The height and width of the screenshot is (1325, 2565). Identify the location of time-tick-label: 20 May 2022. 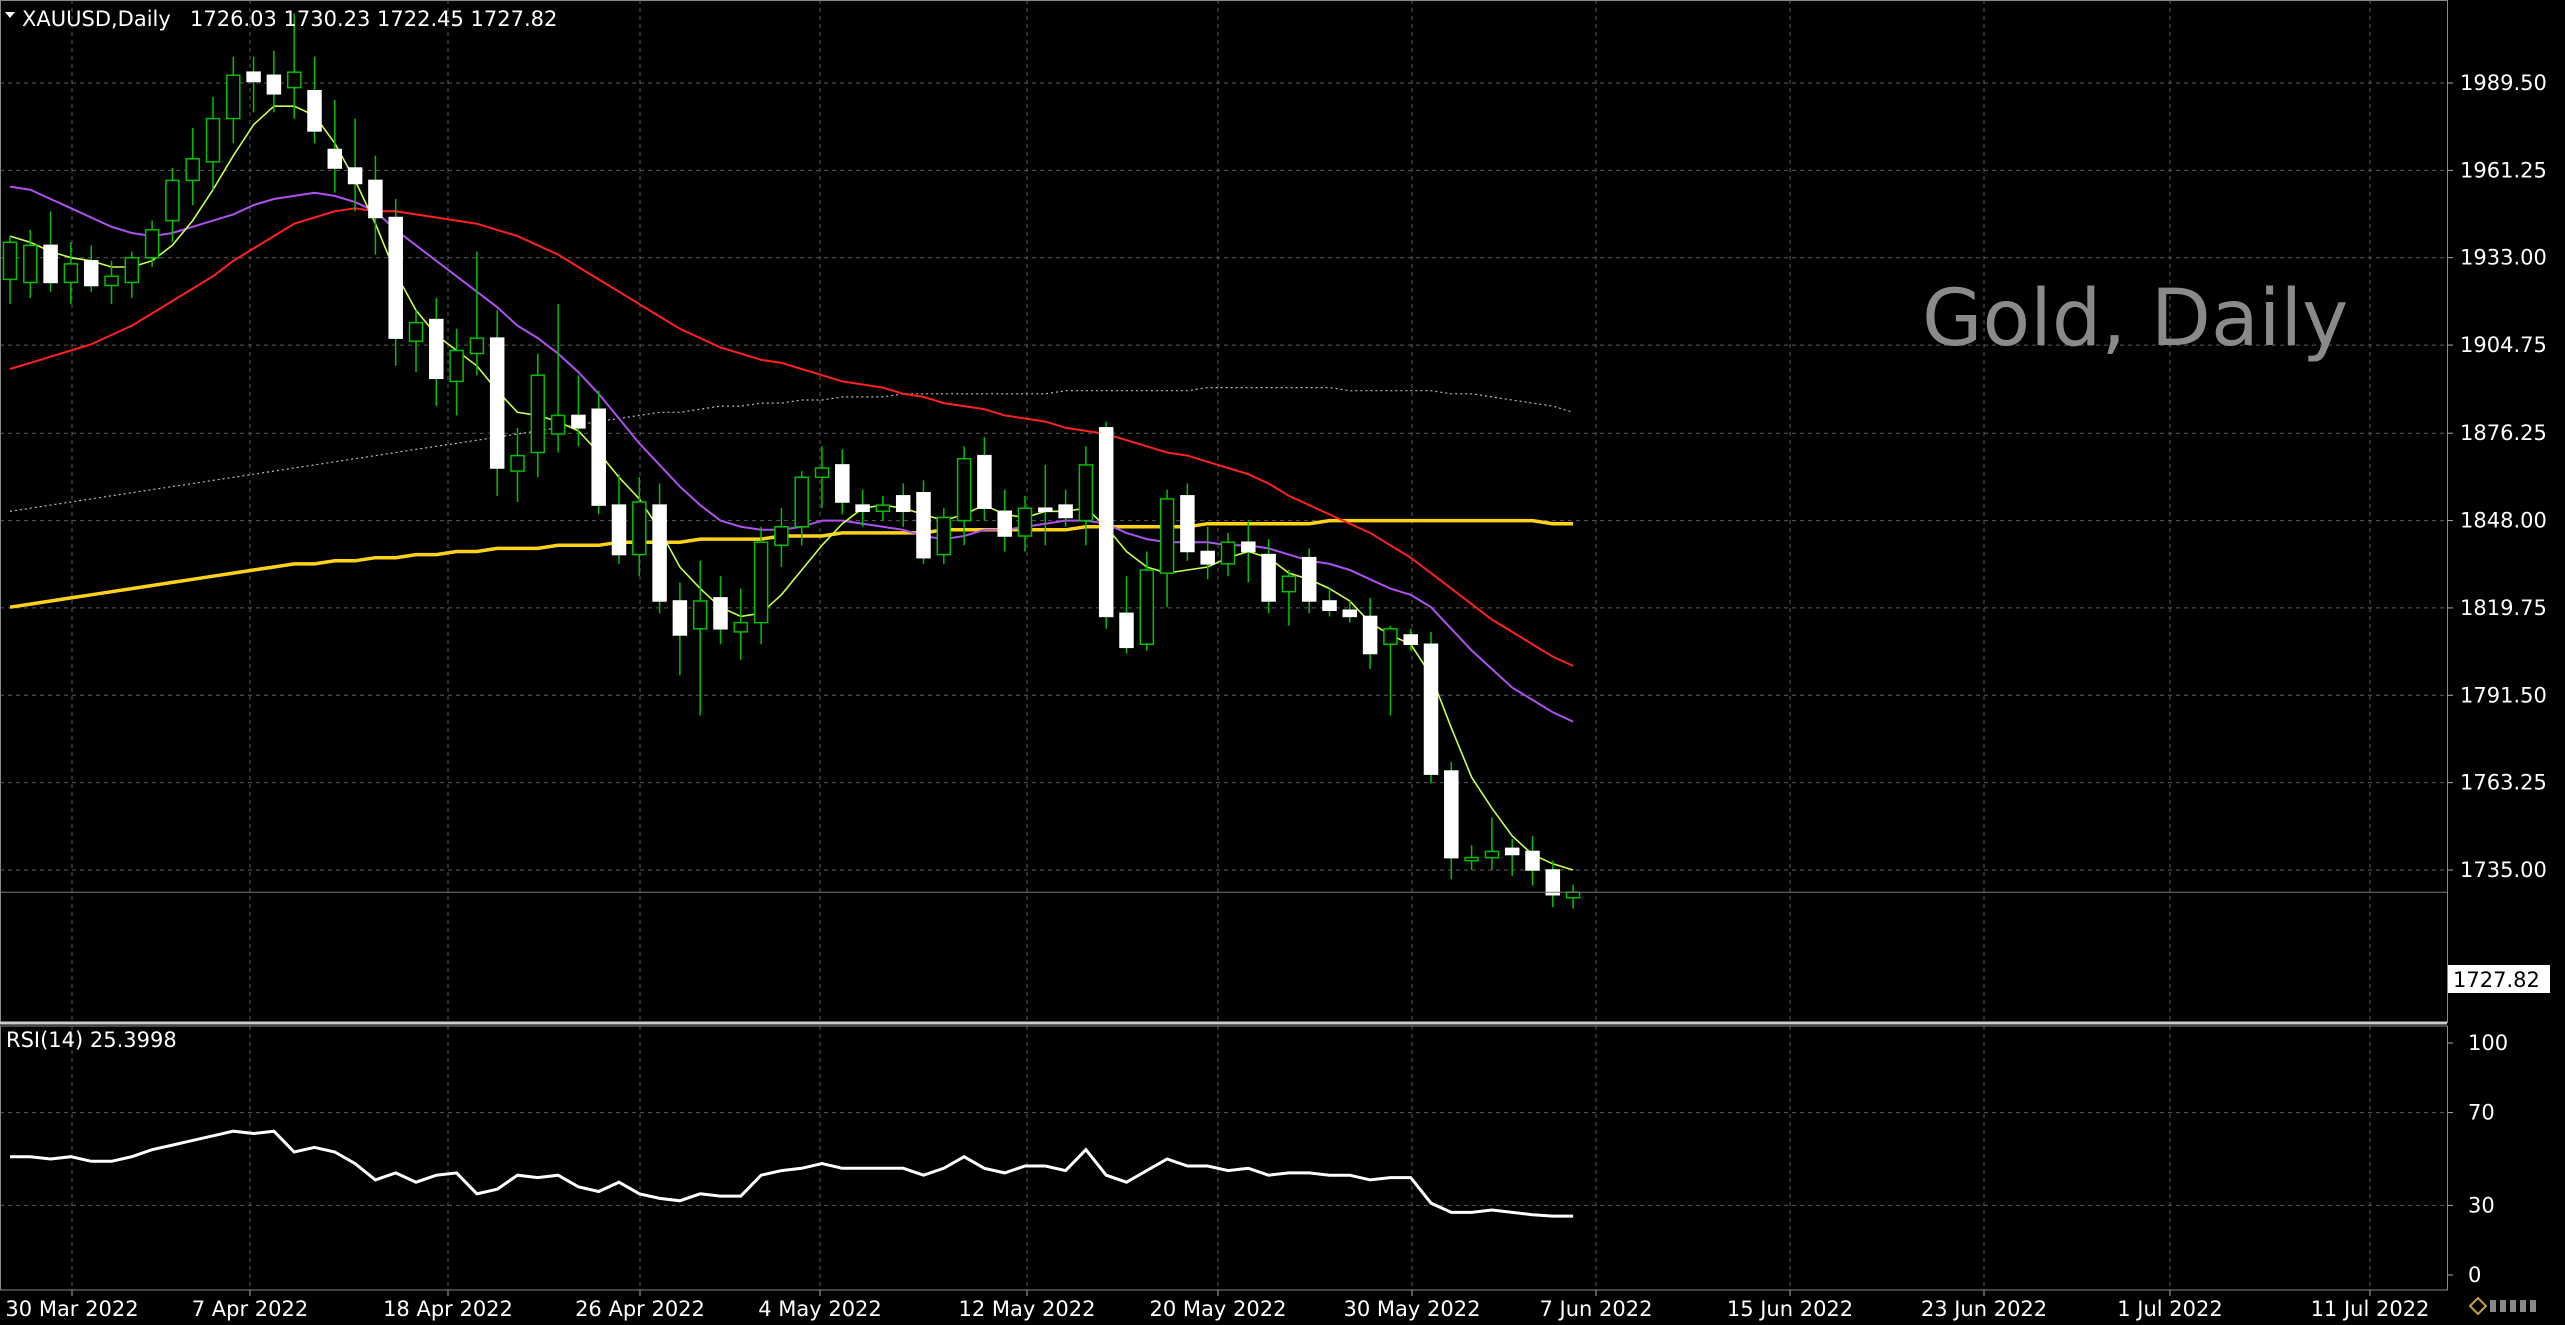
(1218, 1309).